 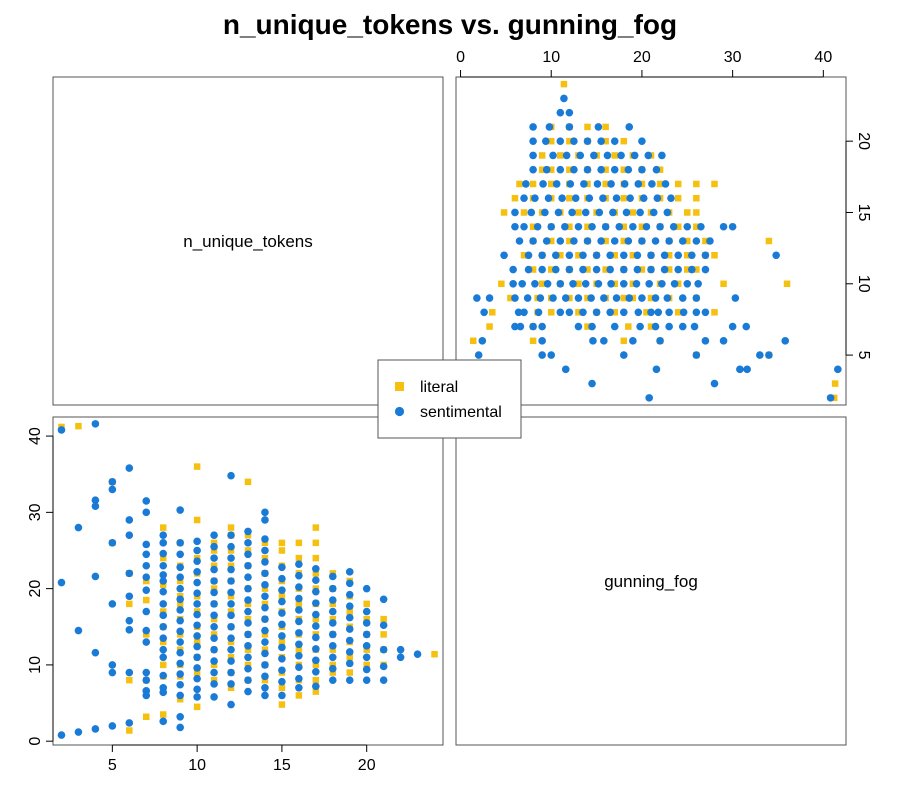 I want to click on x-tick-label-bottom: 10, so click(x=197, y=765).